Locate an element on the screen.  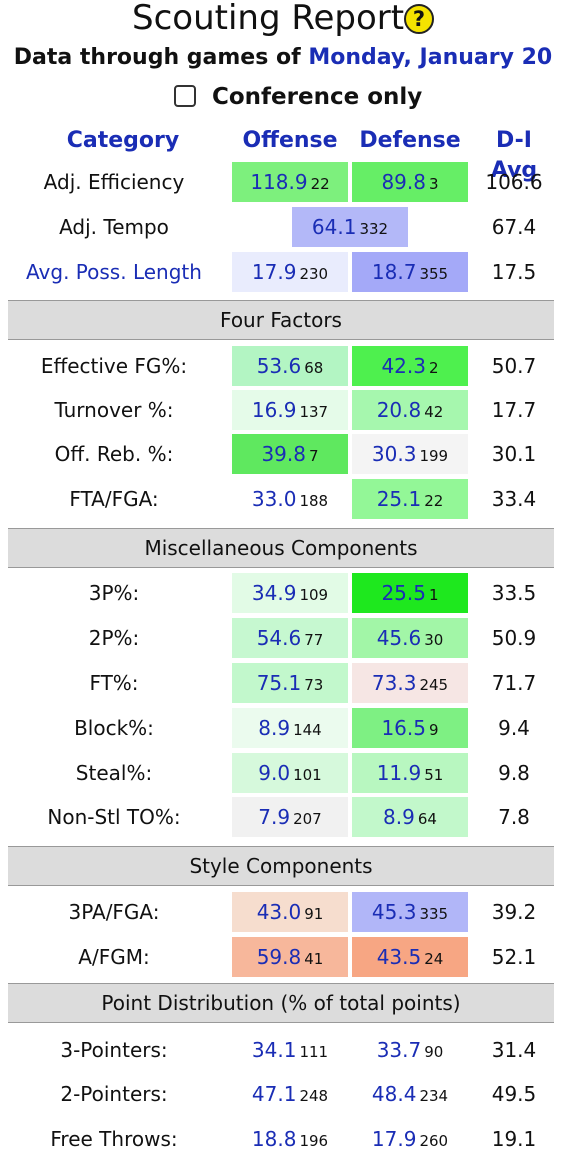
offense-cell-value: 34.1 is located at coordinates (274, 1050).